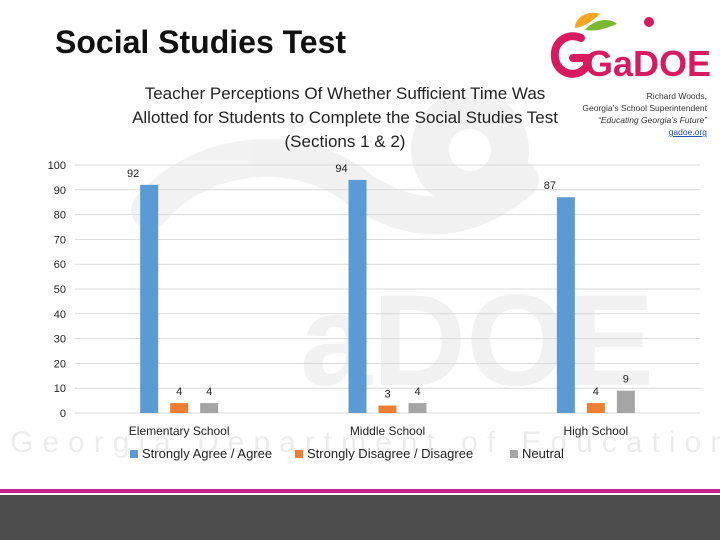 This screenshot has width=720, height=540. What do you see at coordinates (652, 120) in the screenshot?
I see `logo-quote-line: “Educating Georgia’s Future”` at bounding box center [652, 120].